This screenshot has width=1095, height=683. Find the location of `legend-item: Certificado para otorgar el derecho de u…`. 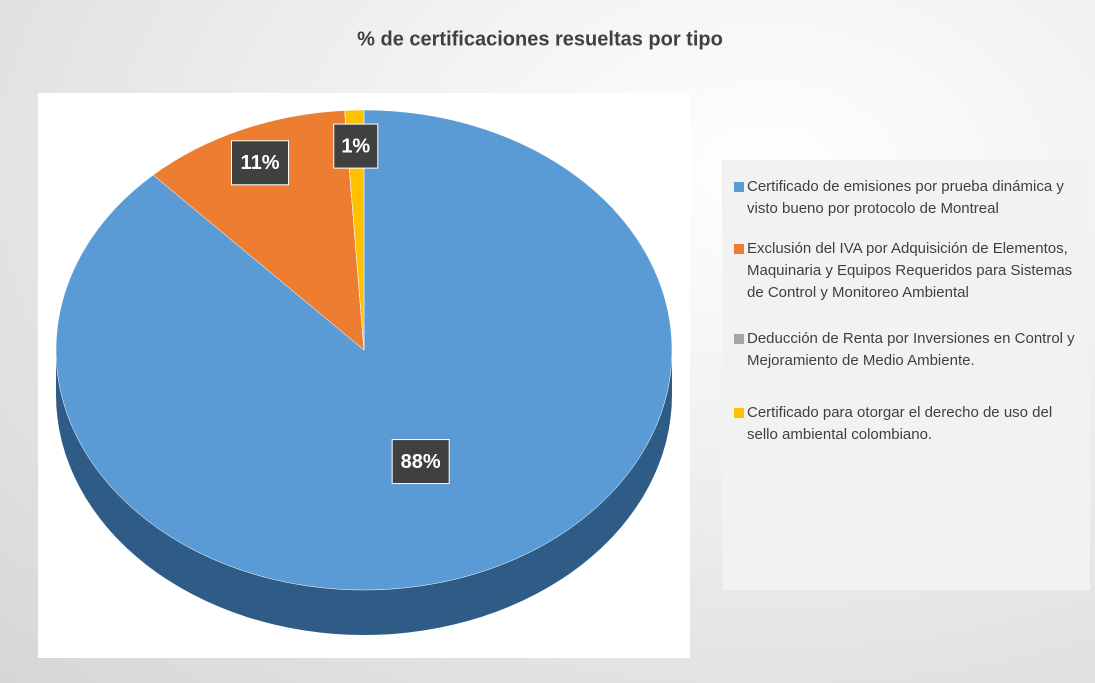

legend-item: Certificado para otorgar el derecho de u… is located at coordinates (909, 424).